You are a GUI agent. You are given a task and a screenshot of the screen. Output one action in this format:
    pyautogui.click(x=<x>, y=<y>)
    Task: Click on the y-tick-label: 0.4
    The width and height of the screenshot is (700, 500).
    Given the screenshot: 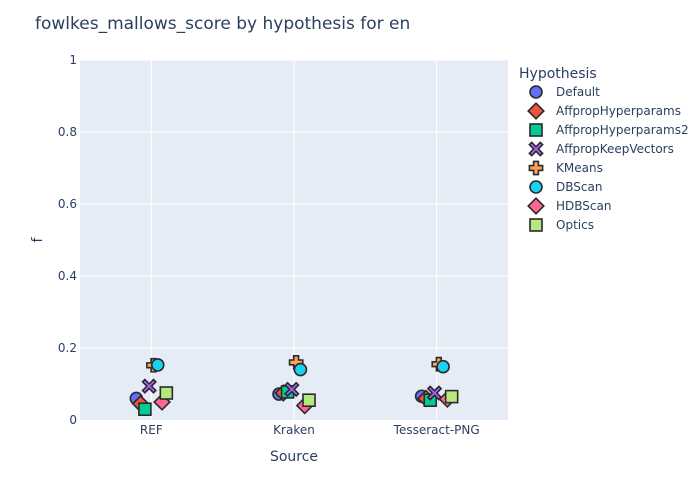 What is the action you would take?
    pyautogui.click(x=67, y=276)
    